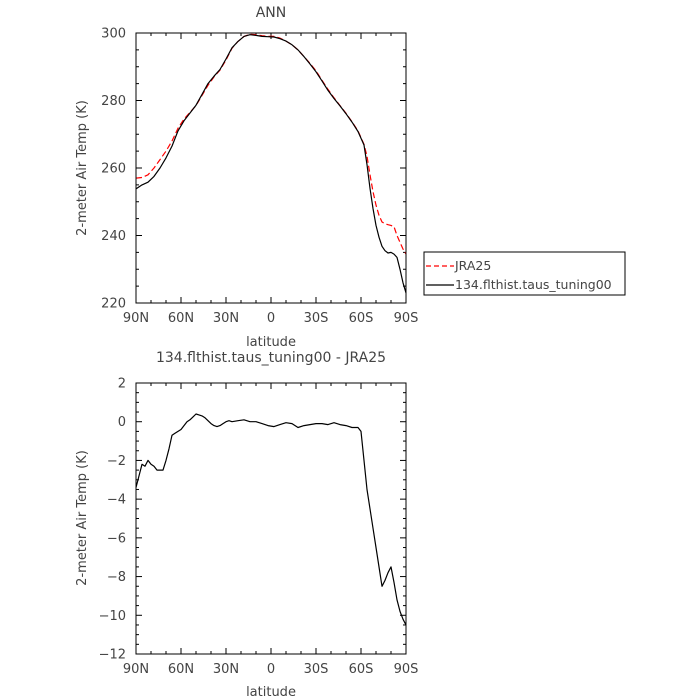 The height and width of the screenshot is (700, 700). Describe the element at coordinates (316, 318) in the screenshot. I see `top-chart-x-tick-label: 30S` at that location.